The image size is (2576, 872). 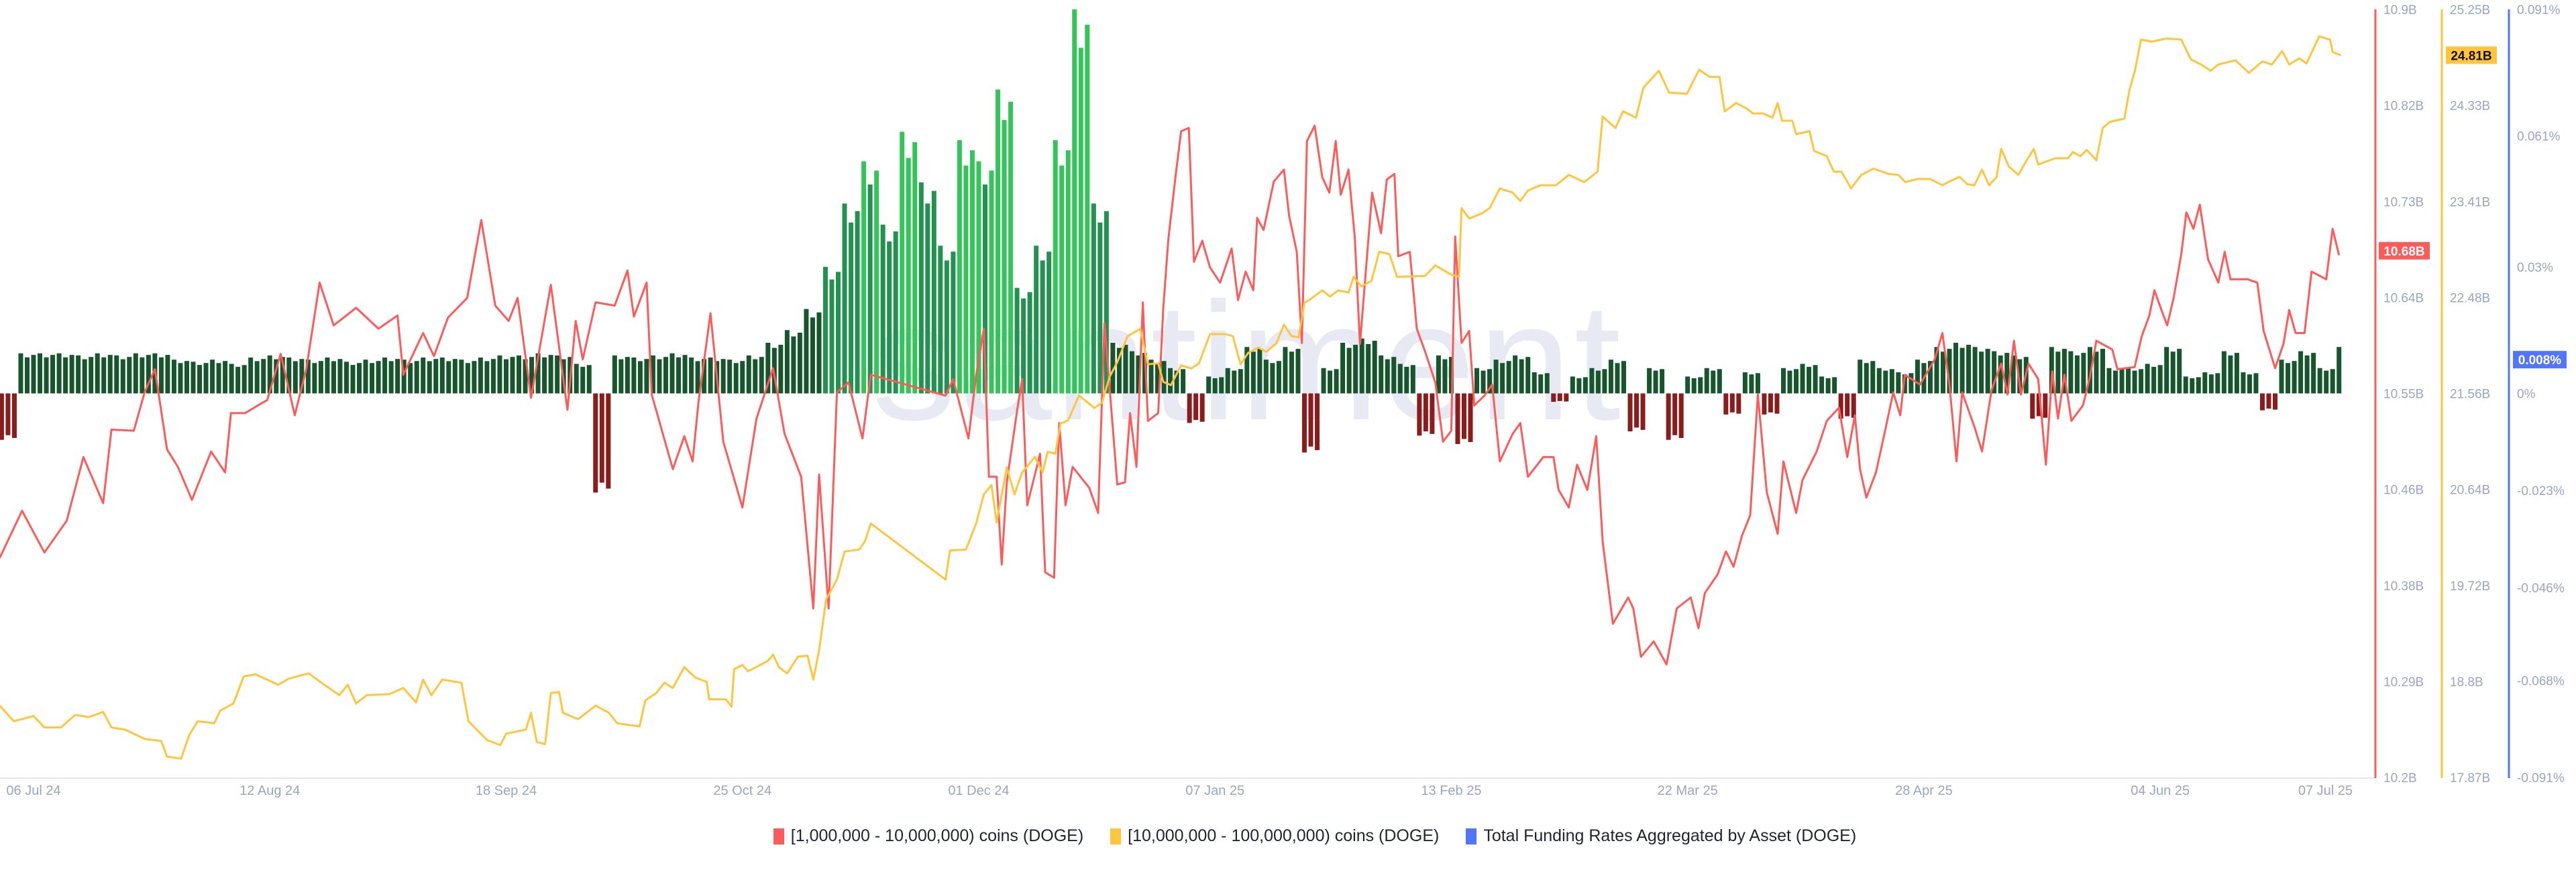 What do you see at coordinates (2403, 106) in the screenshot?
I see `red-axis-tick: 10.82B` at bounding box center [2403, 106].